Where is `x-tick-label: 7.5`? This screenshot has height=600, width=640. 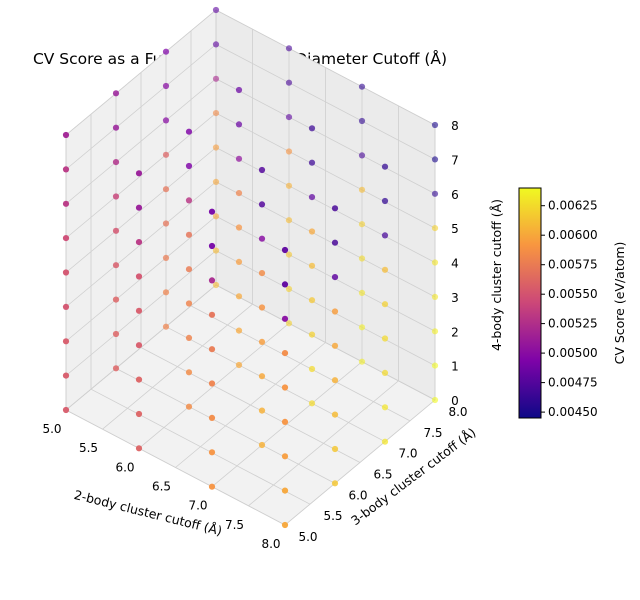 x-tick-label: 7.5 is located at coordinates (234, 525).